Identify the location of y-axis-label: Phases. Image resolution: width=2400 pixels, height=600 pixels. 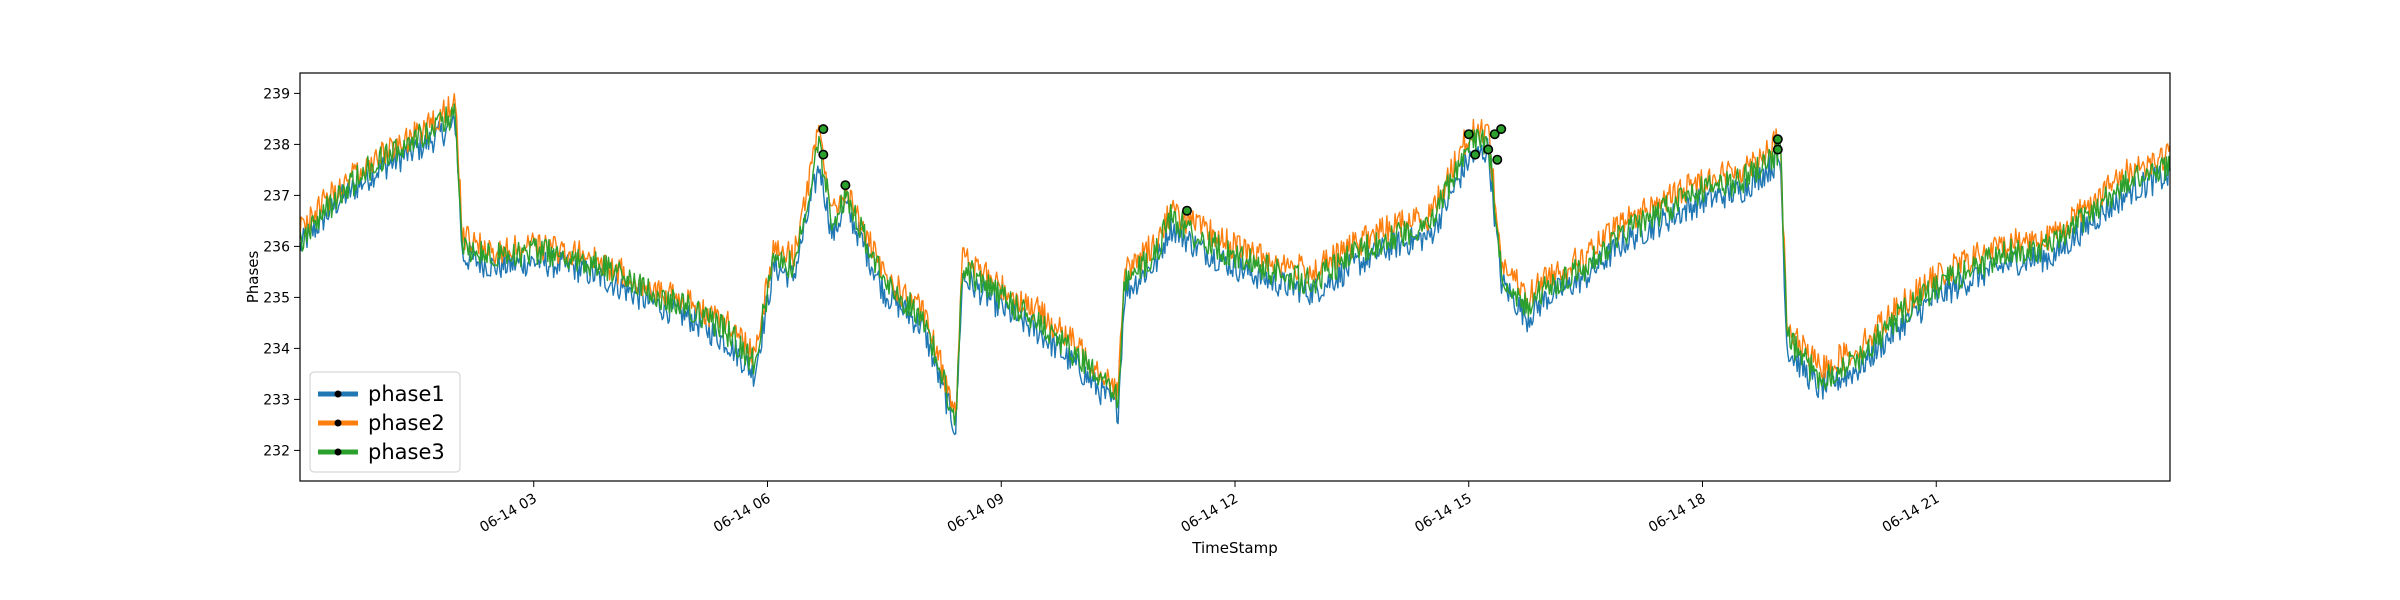
(253, 277).